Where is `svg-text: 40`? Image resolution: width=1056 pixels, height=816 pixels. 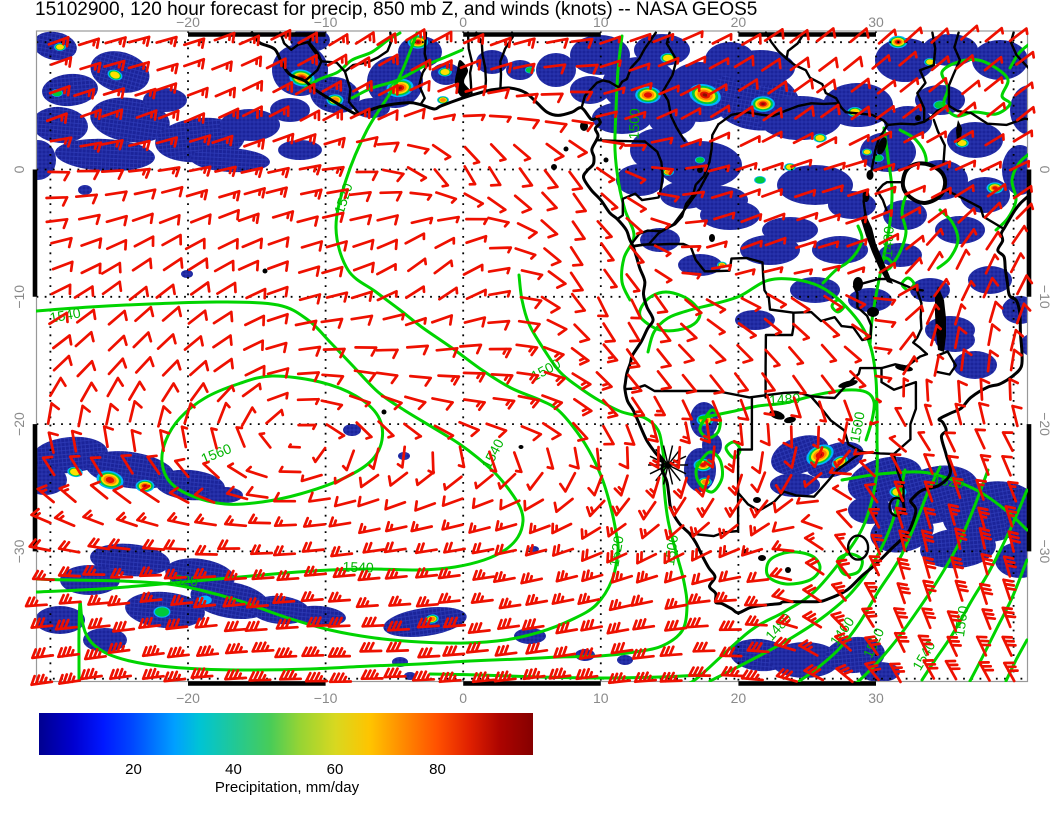 svg-text: 40 is located at coordinates (233, 769).